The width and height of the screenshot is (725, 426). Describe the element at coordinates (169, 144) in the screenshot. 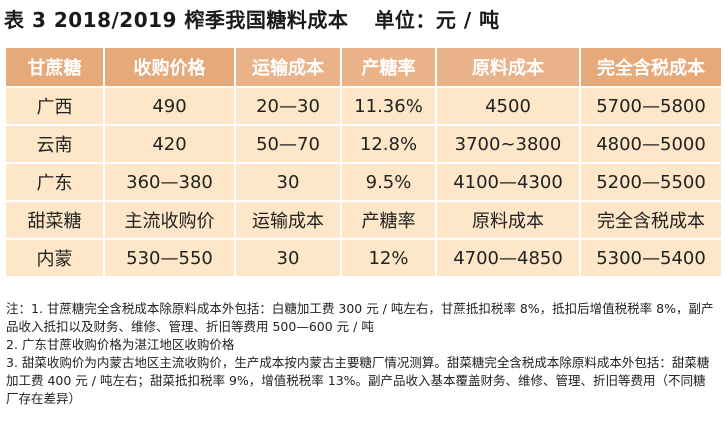

I see `table-cell: 420` at that location.